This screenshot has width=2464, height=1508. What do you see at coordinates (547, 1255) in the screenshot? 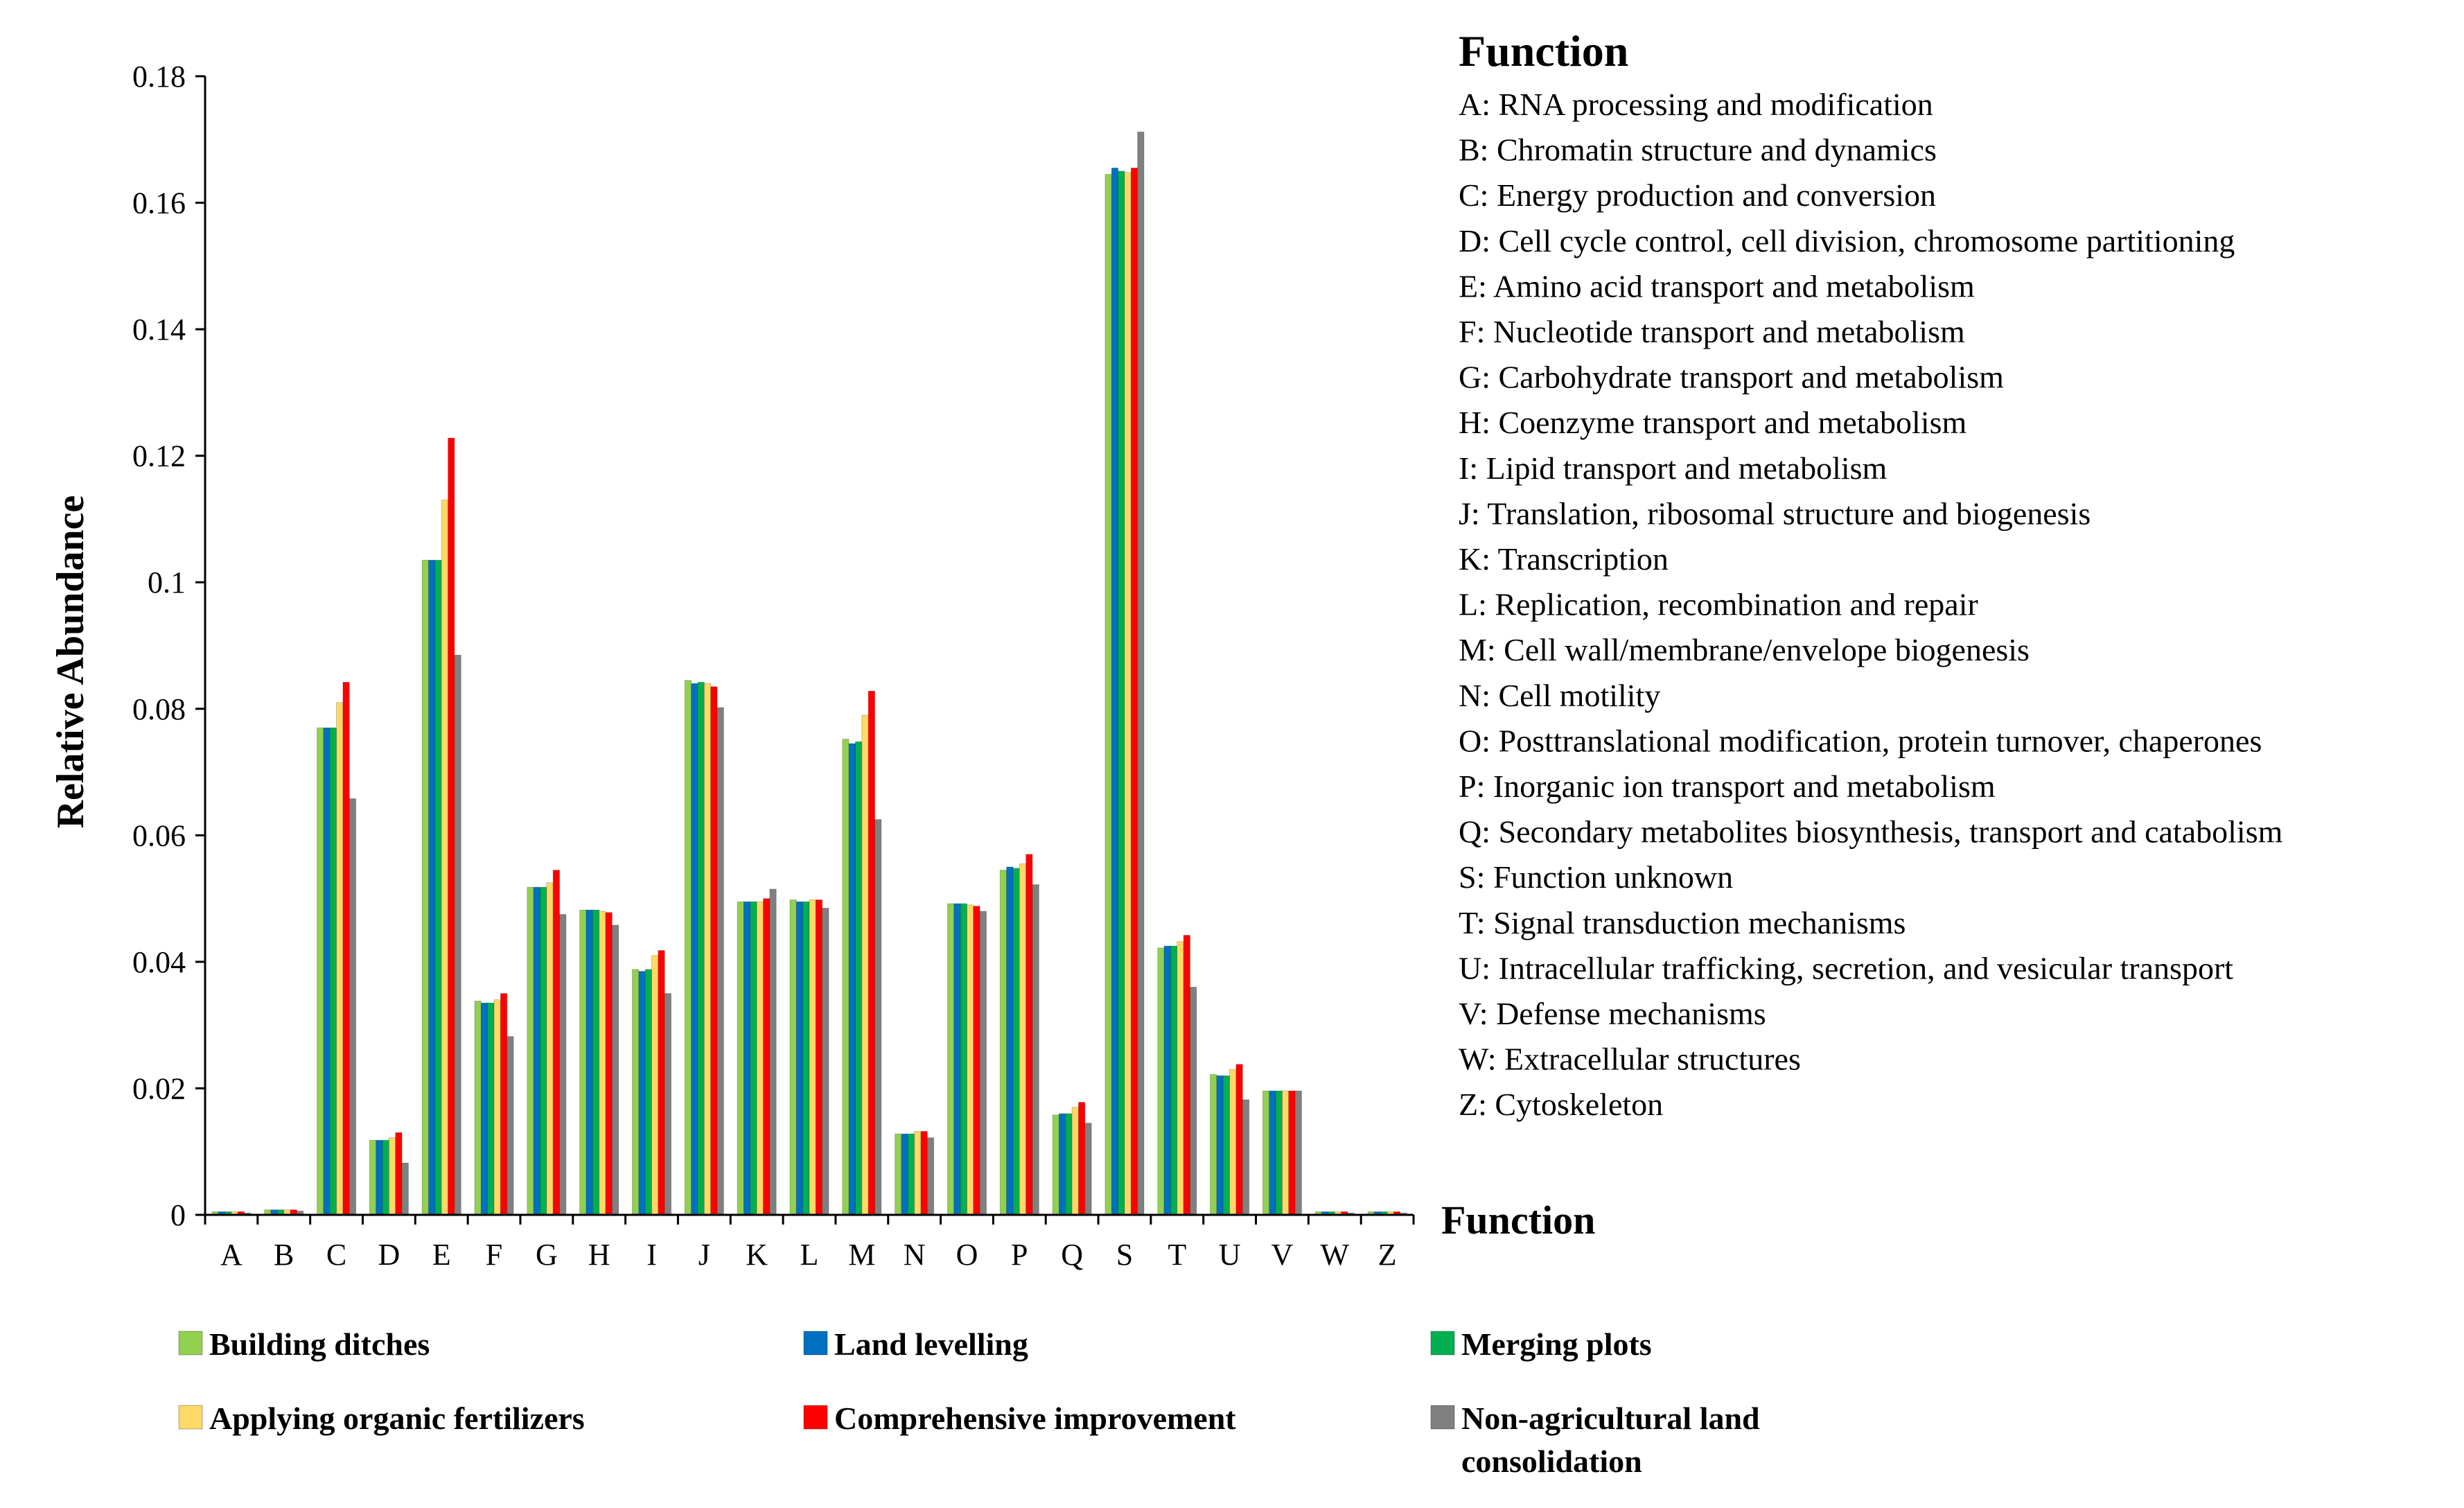
I see `x-tick-label: G` at bounding box center [547, 1255].